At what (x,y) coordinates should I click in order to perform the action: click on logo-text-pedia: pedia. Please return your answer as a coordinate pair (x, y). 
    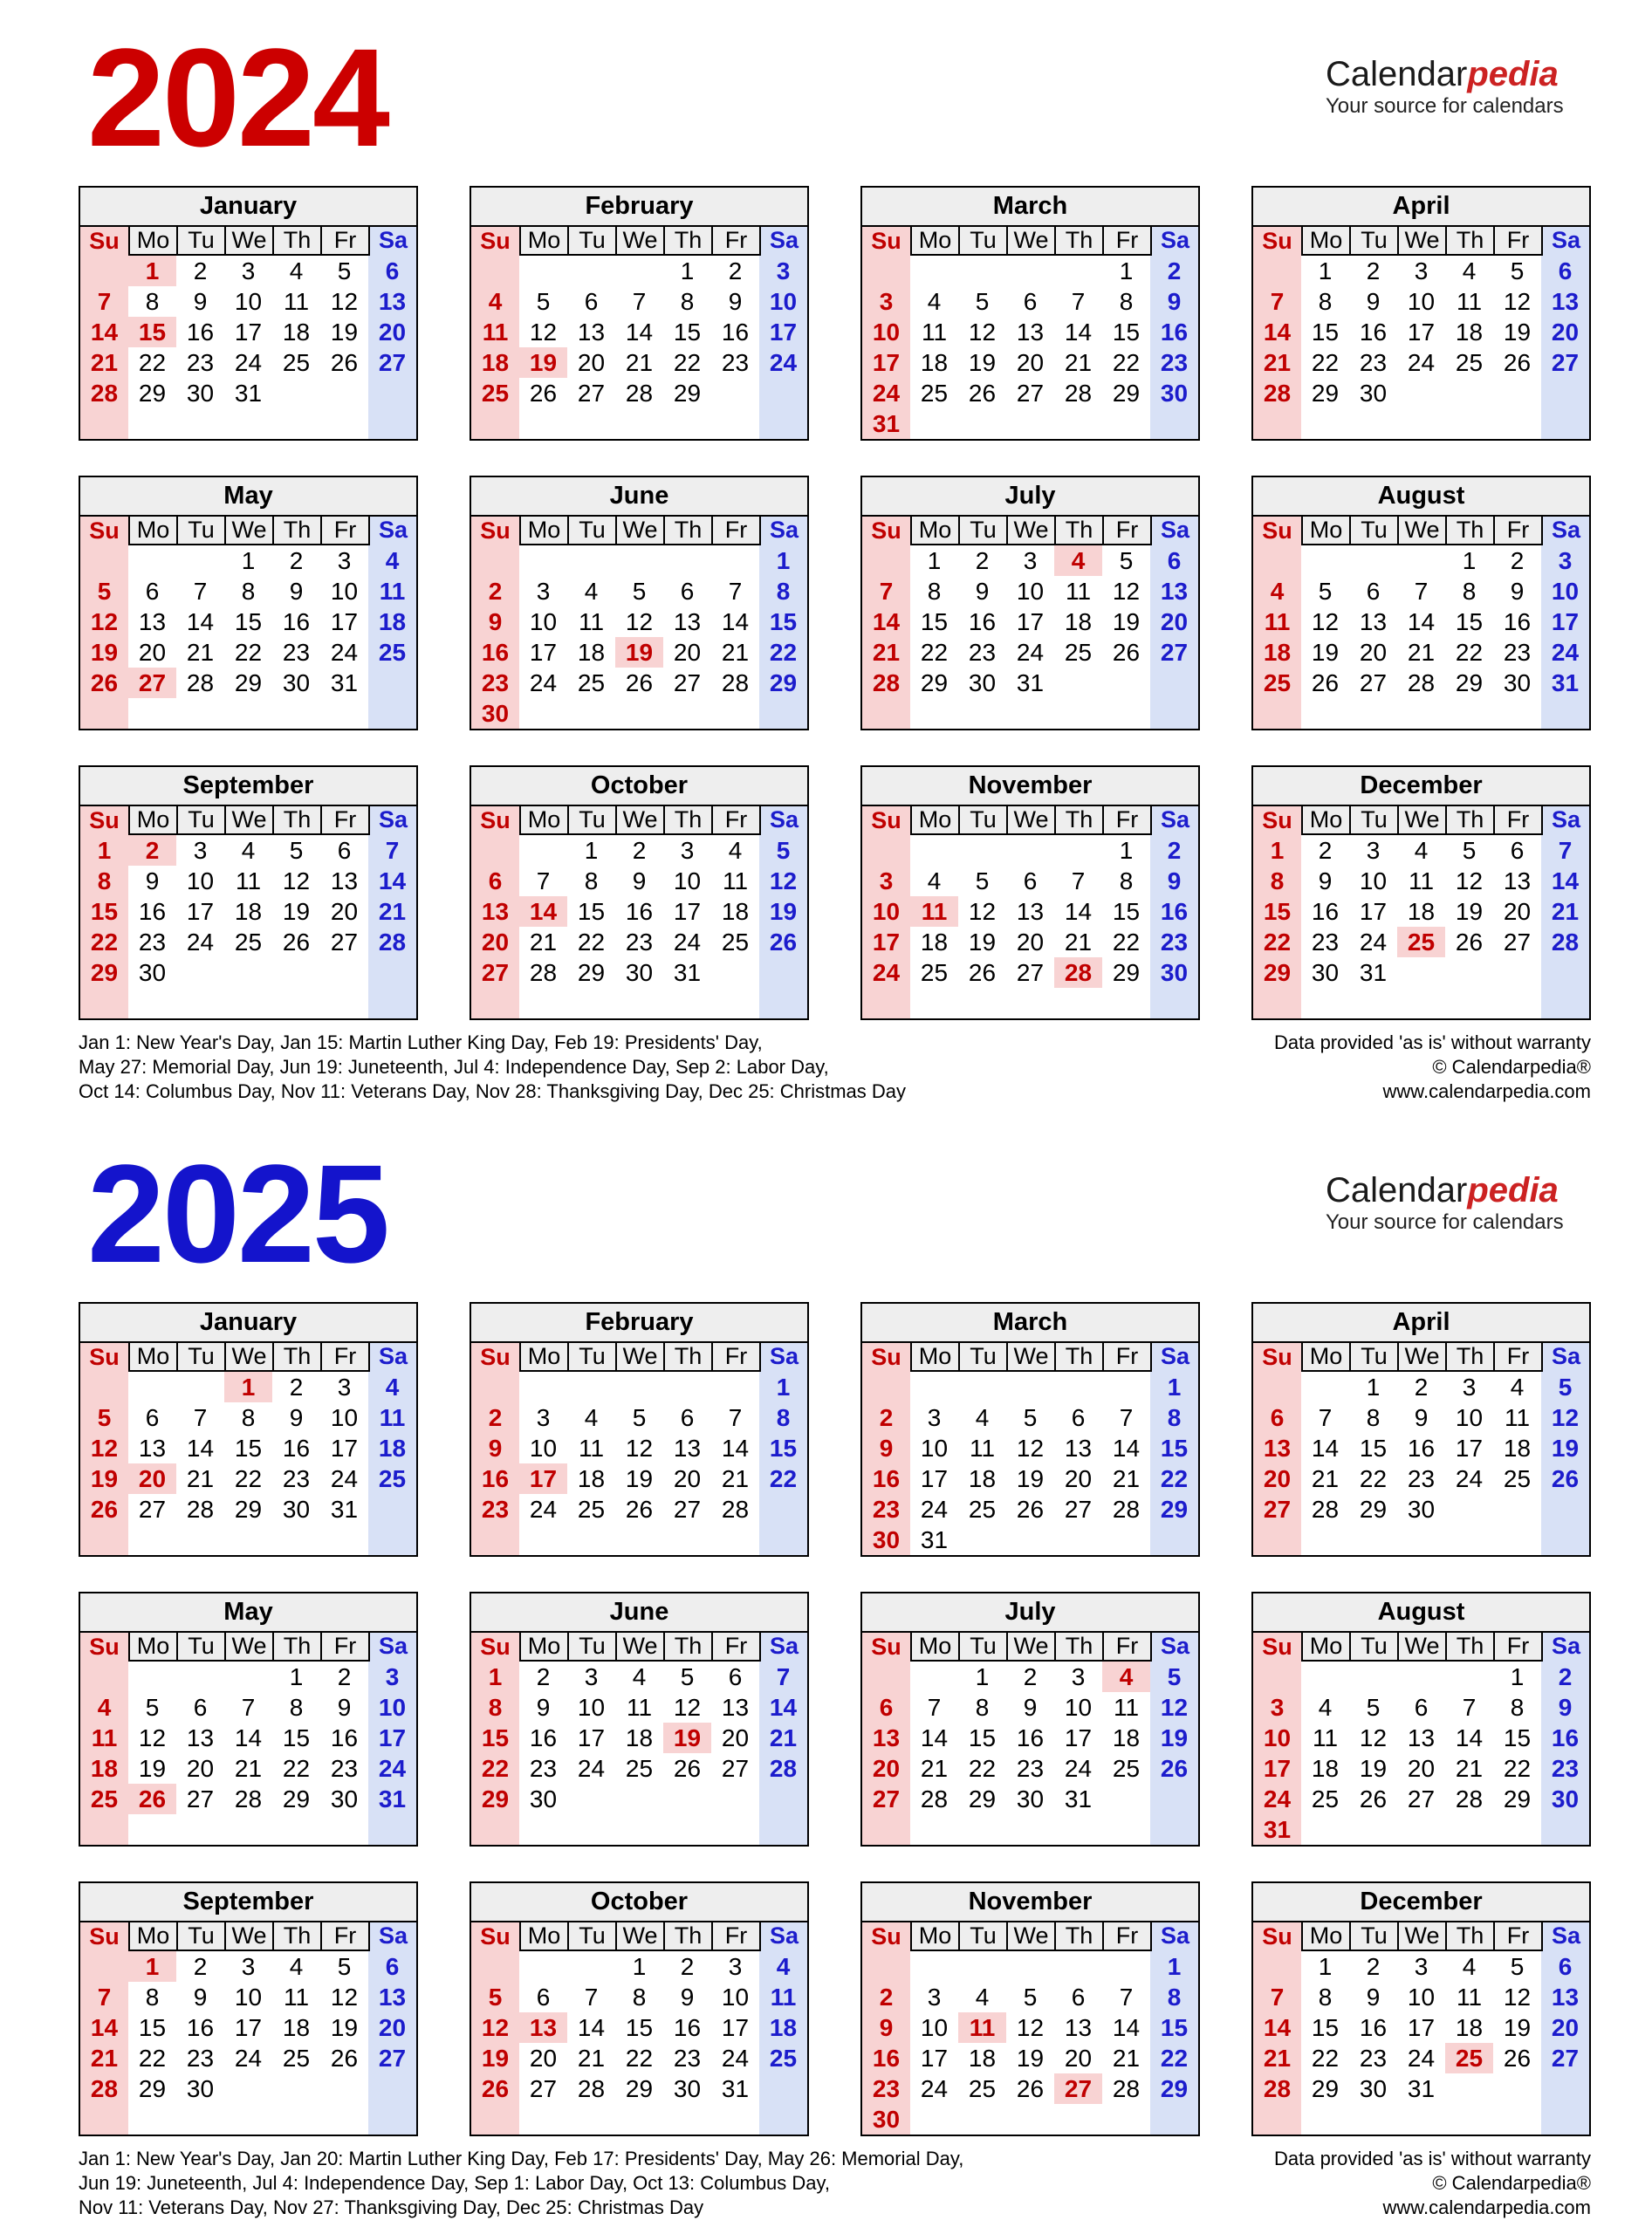
    Looking at the image, I should click on (1513, 1190).